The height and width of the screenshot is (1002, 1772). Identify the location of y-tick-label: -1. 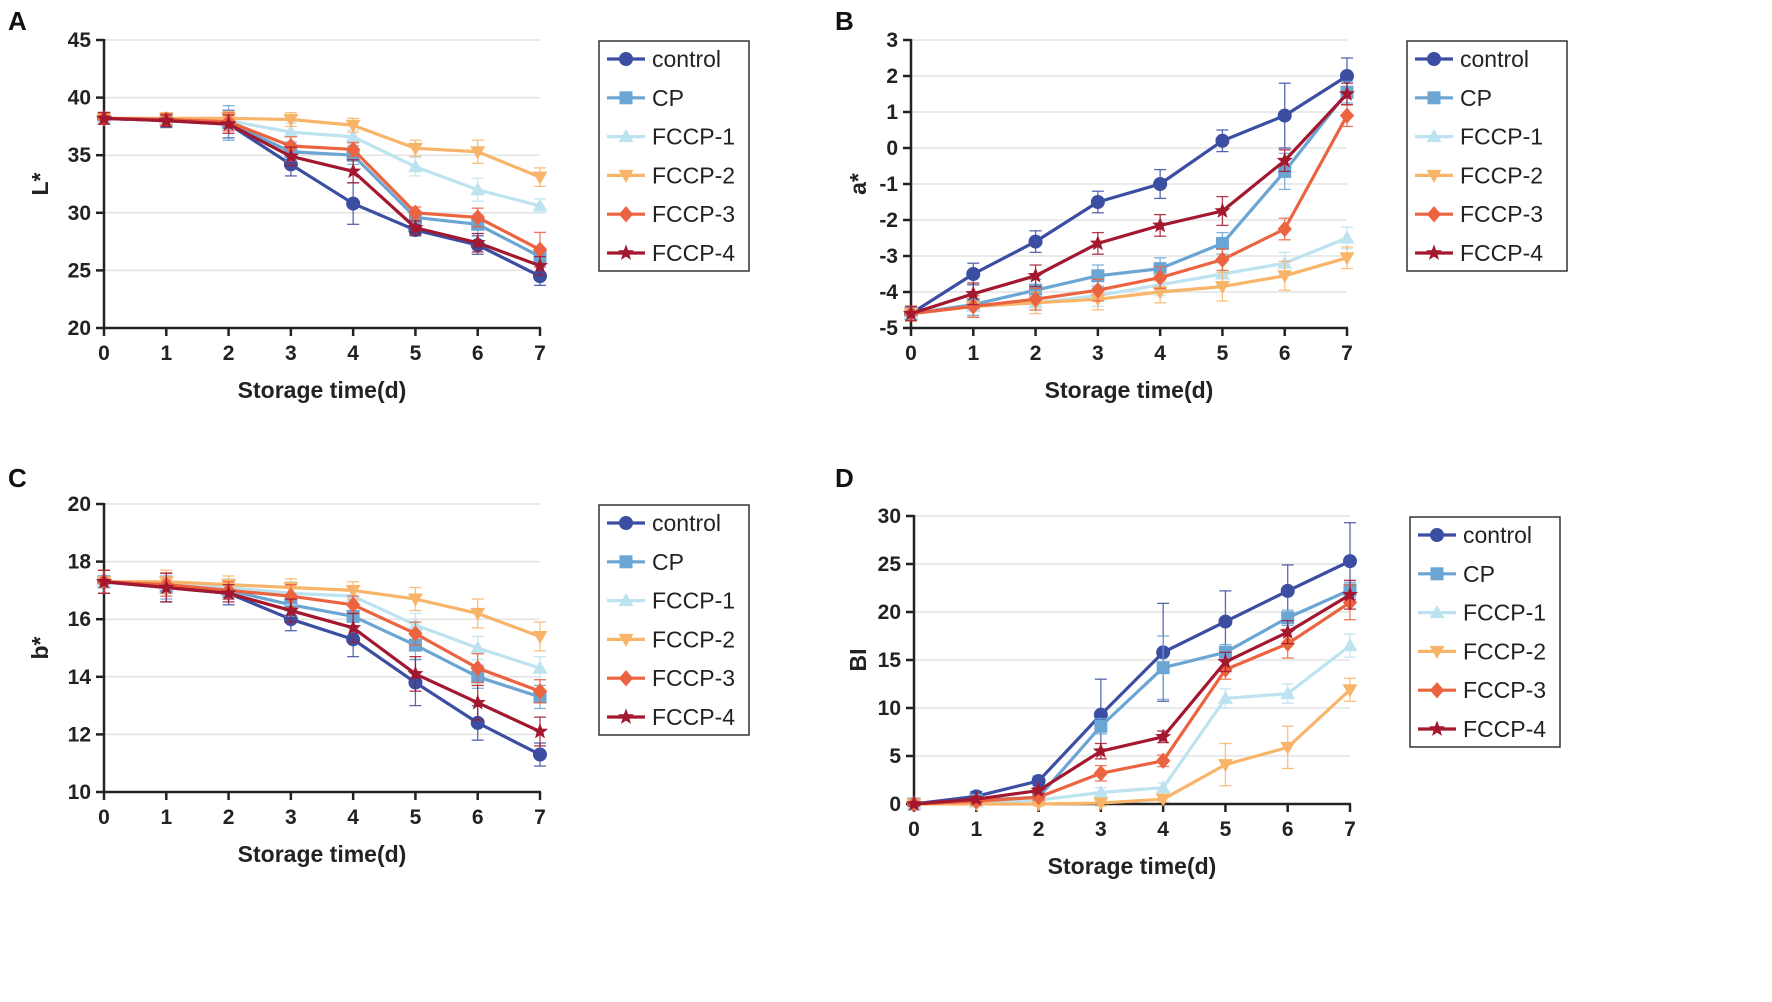
(888, 184).